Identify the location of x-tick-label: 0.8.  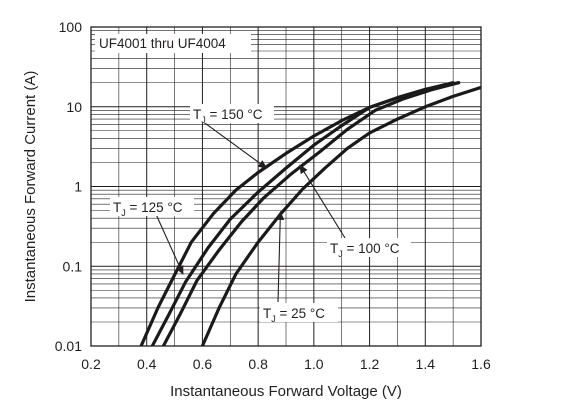
(258, 364).